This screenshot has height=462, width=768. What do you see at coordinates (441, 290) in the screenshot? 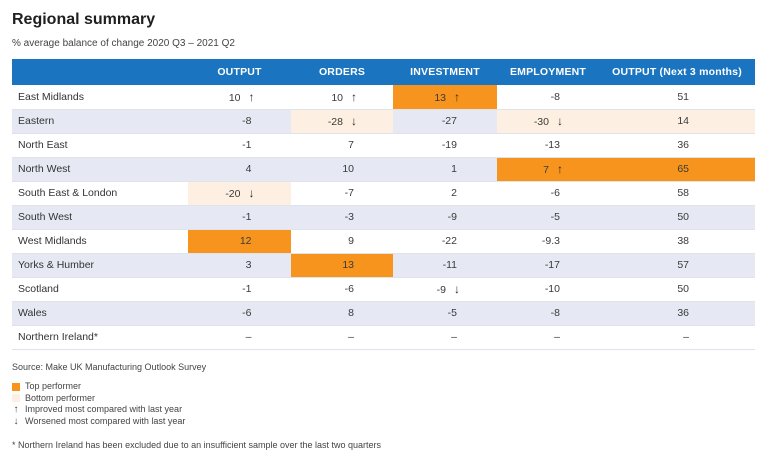
I see `cell-value: -9` at bounding box center [441, 290].